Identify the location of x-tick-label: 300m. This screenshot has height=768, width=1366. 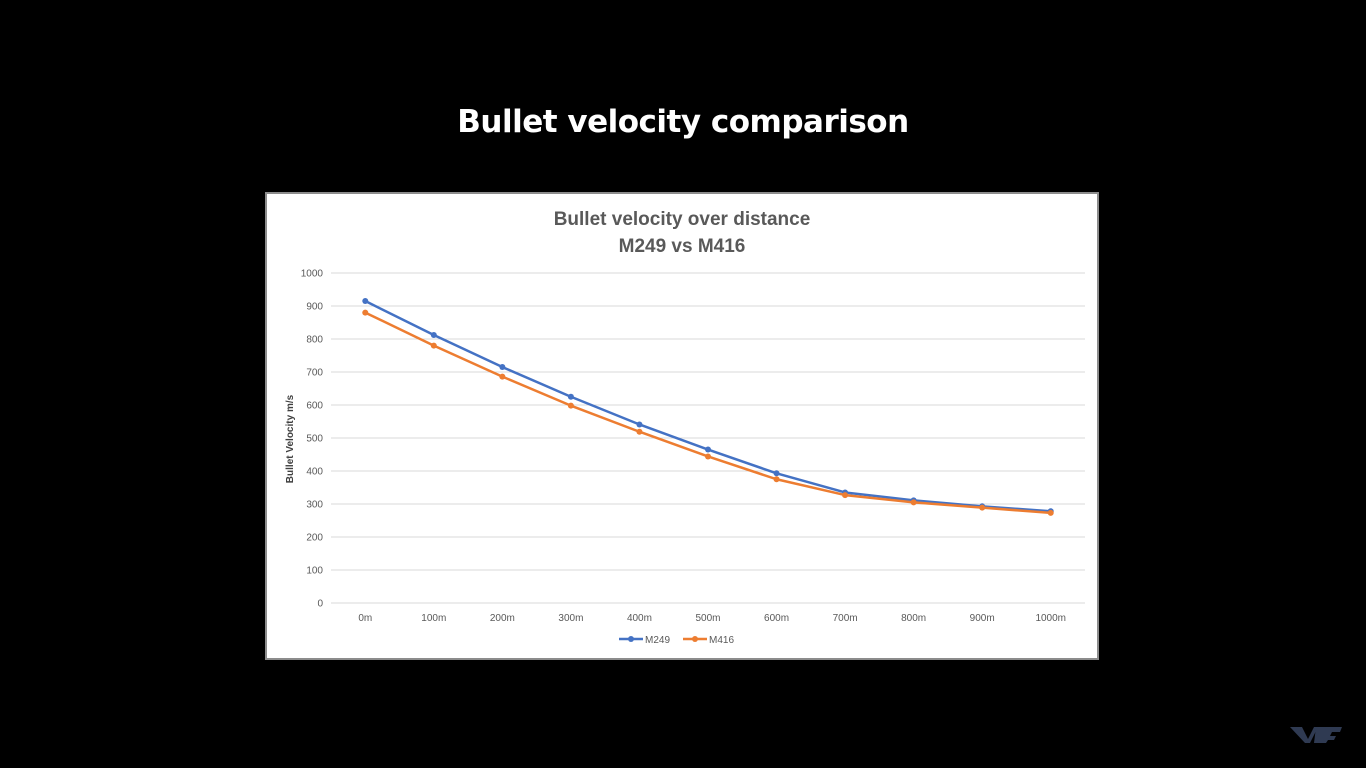
(570, 618).